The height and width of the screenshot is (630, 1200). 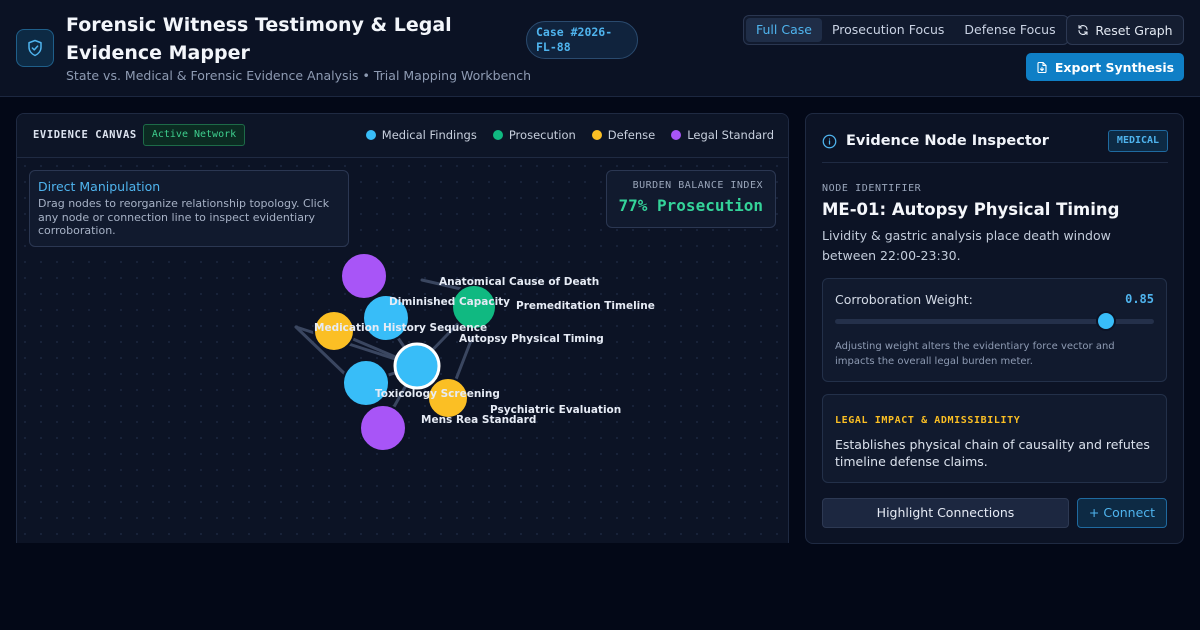 I want to click on burden-value: 77% Prosecution, so click(x=691, y=205).